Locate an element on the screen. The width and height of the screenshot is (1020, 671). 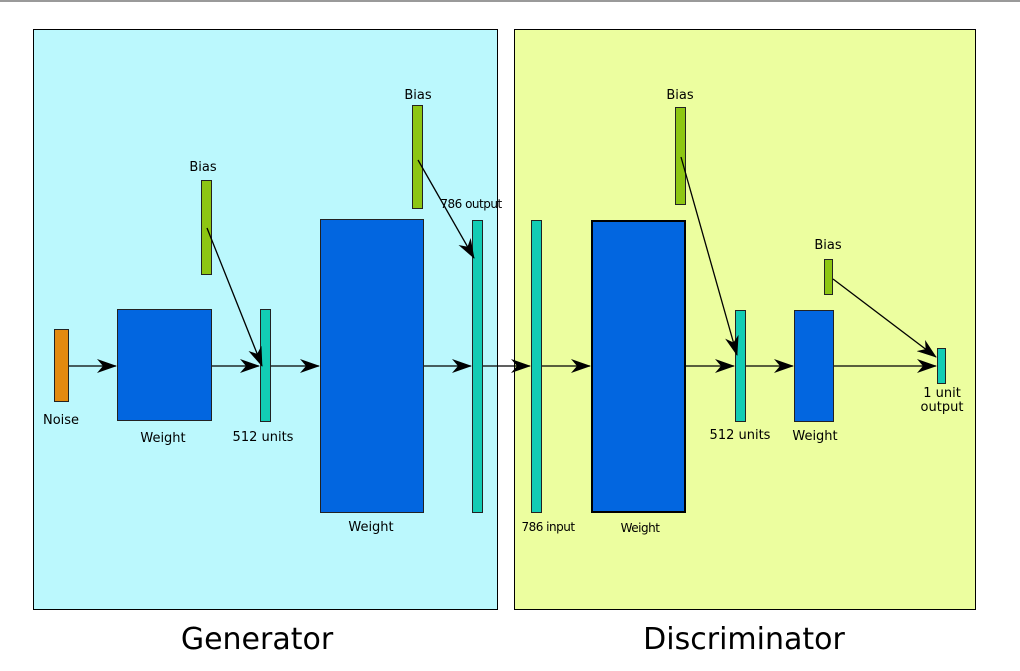
generator-bias1-label: Bias is located at coordinates (203, 167).